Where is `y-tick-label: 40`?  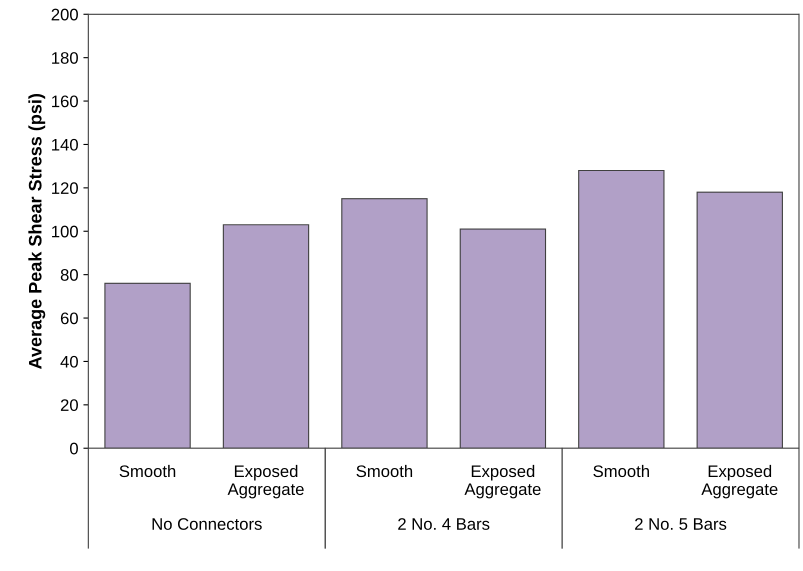 y-tick-label: 40 is located at coordinates (69, 362).